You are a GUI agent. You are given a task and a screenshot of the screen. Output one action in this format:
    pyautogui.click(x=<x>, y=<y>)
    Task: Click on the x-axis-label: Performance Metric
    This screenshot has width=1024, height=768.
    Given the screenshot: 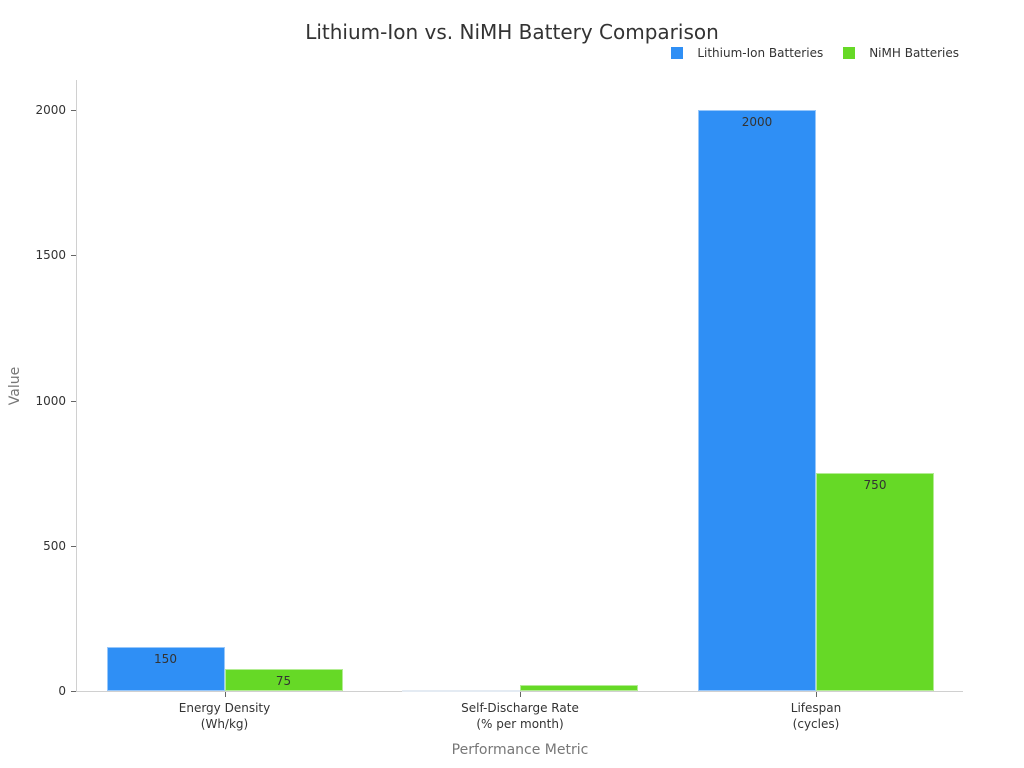 What is the action you would take?
    pyautogui.click(x=520, y=750)
    